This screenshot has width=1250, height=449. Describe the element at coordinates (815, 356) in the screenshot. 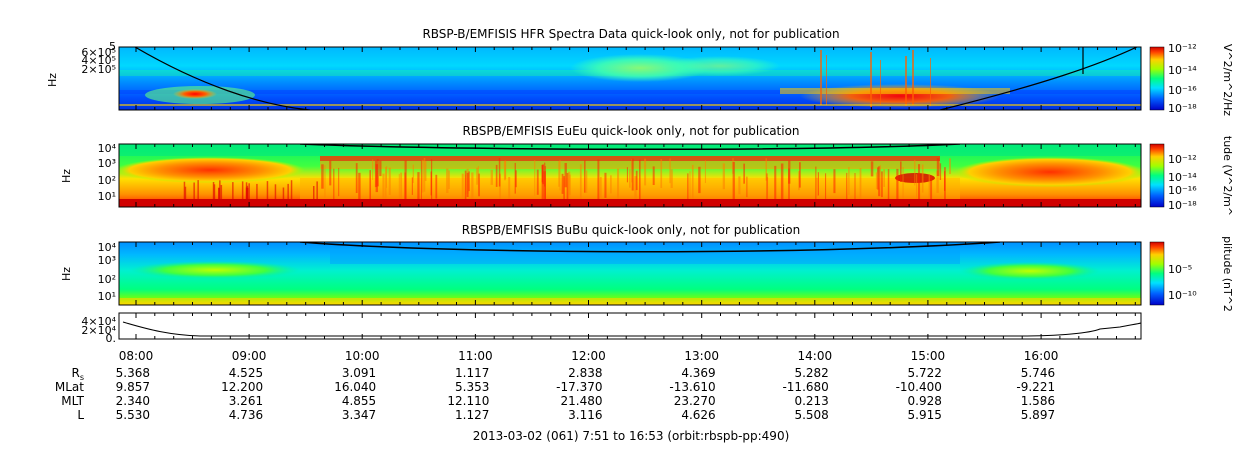

I see `time-label: 14:00` at that location.